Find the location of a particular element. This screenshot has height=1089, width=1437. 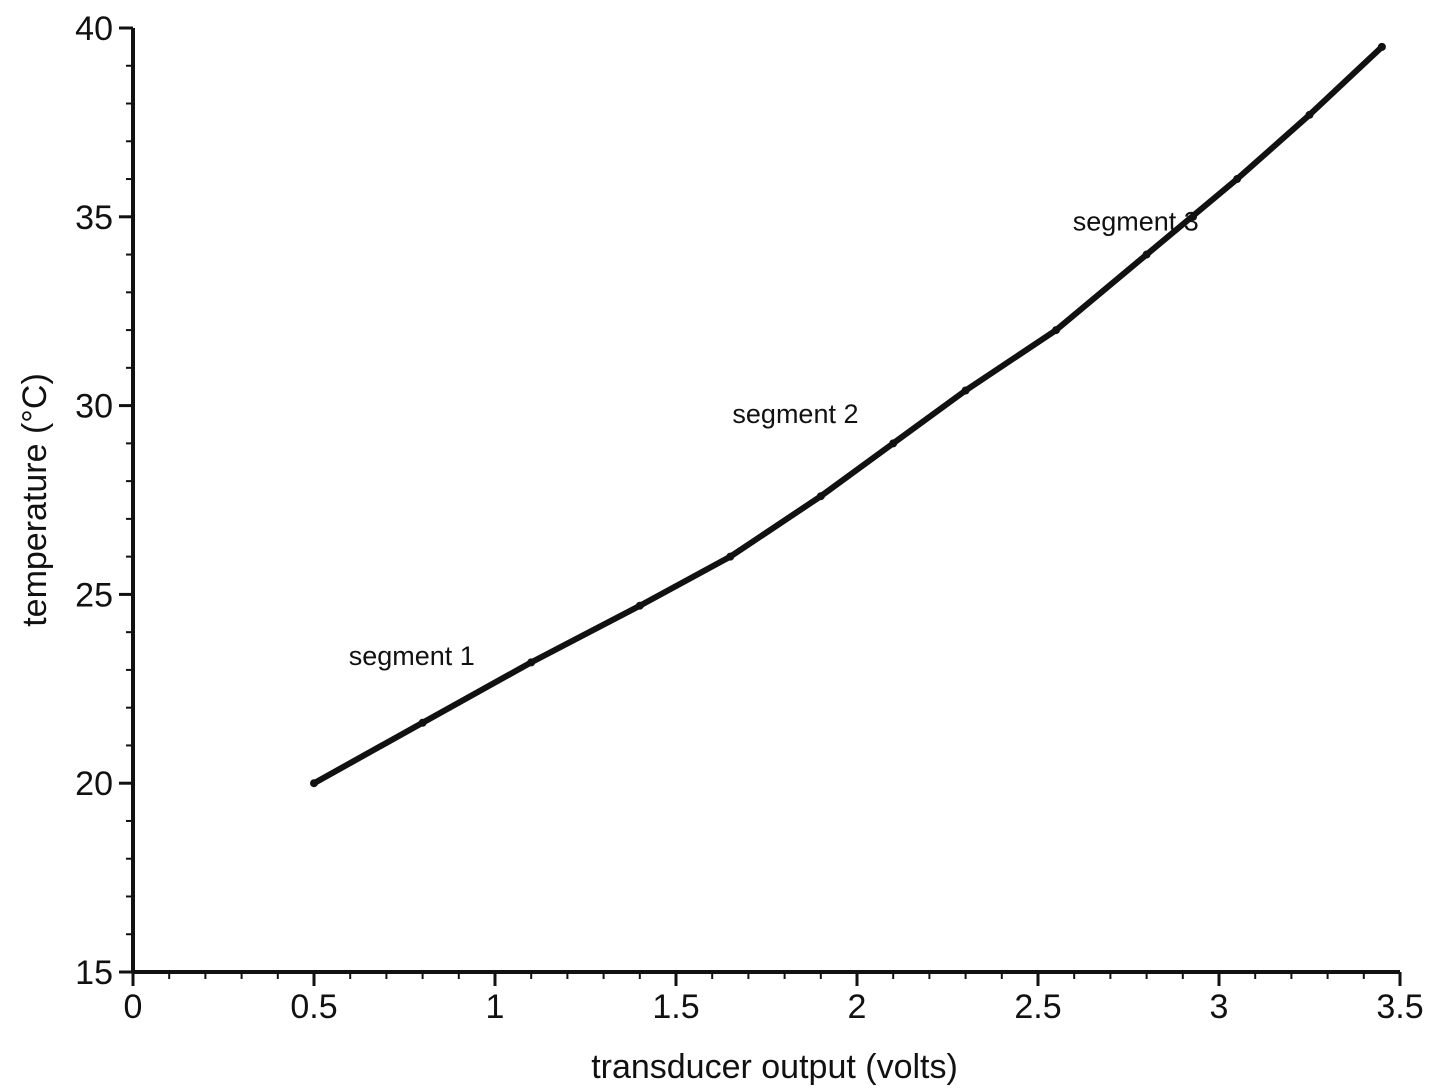

y-tick-label: 25 is located at coordinates (94, 595).